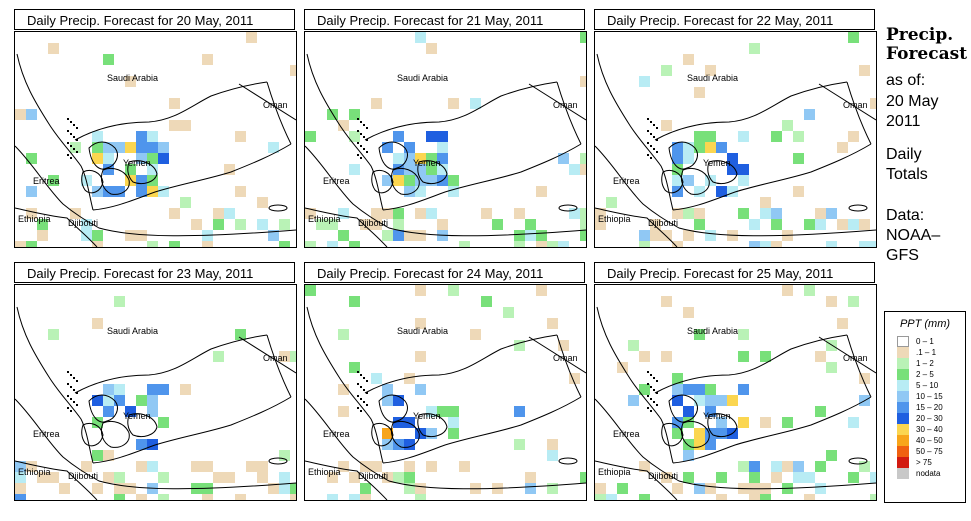 This screenshot has height=521, width=971. I want to click on sidebar-daily-line2: Totals, so click(907, 174).